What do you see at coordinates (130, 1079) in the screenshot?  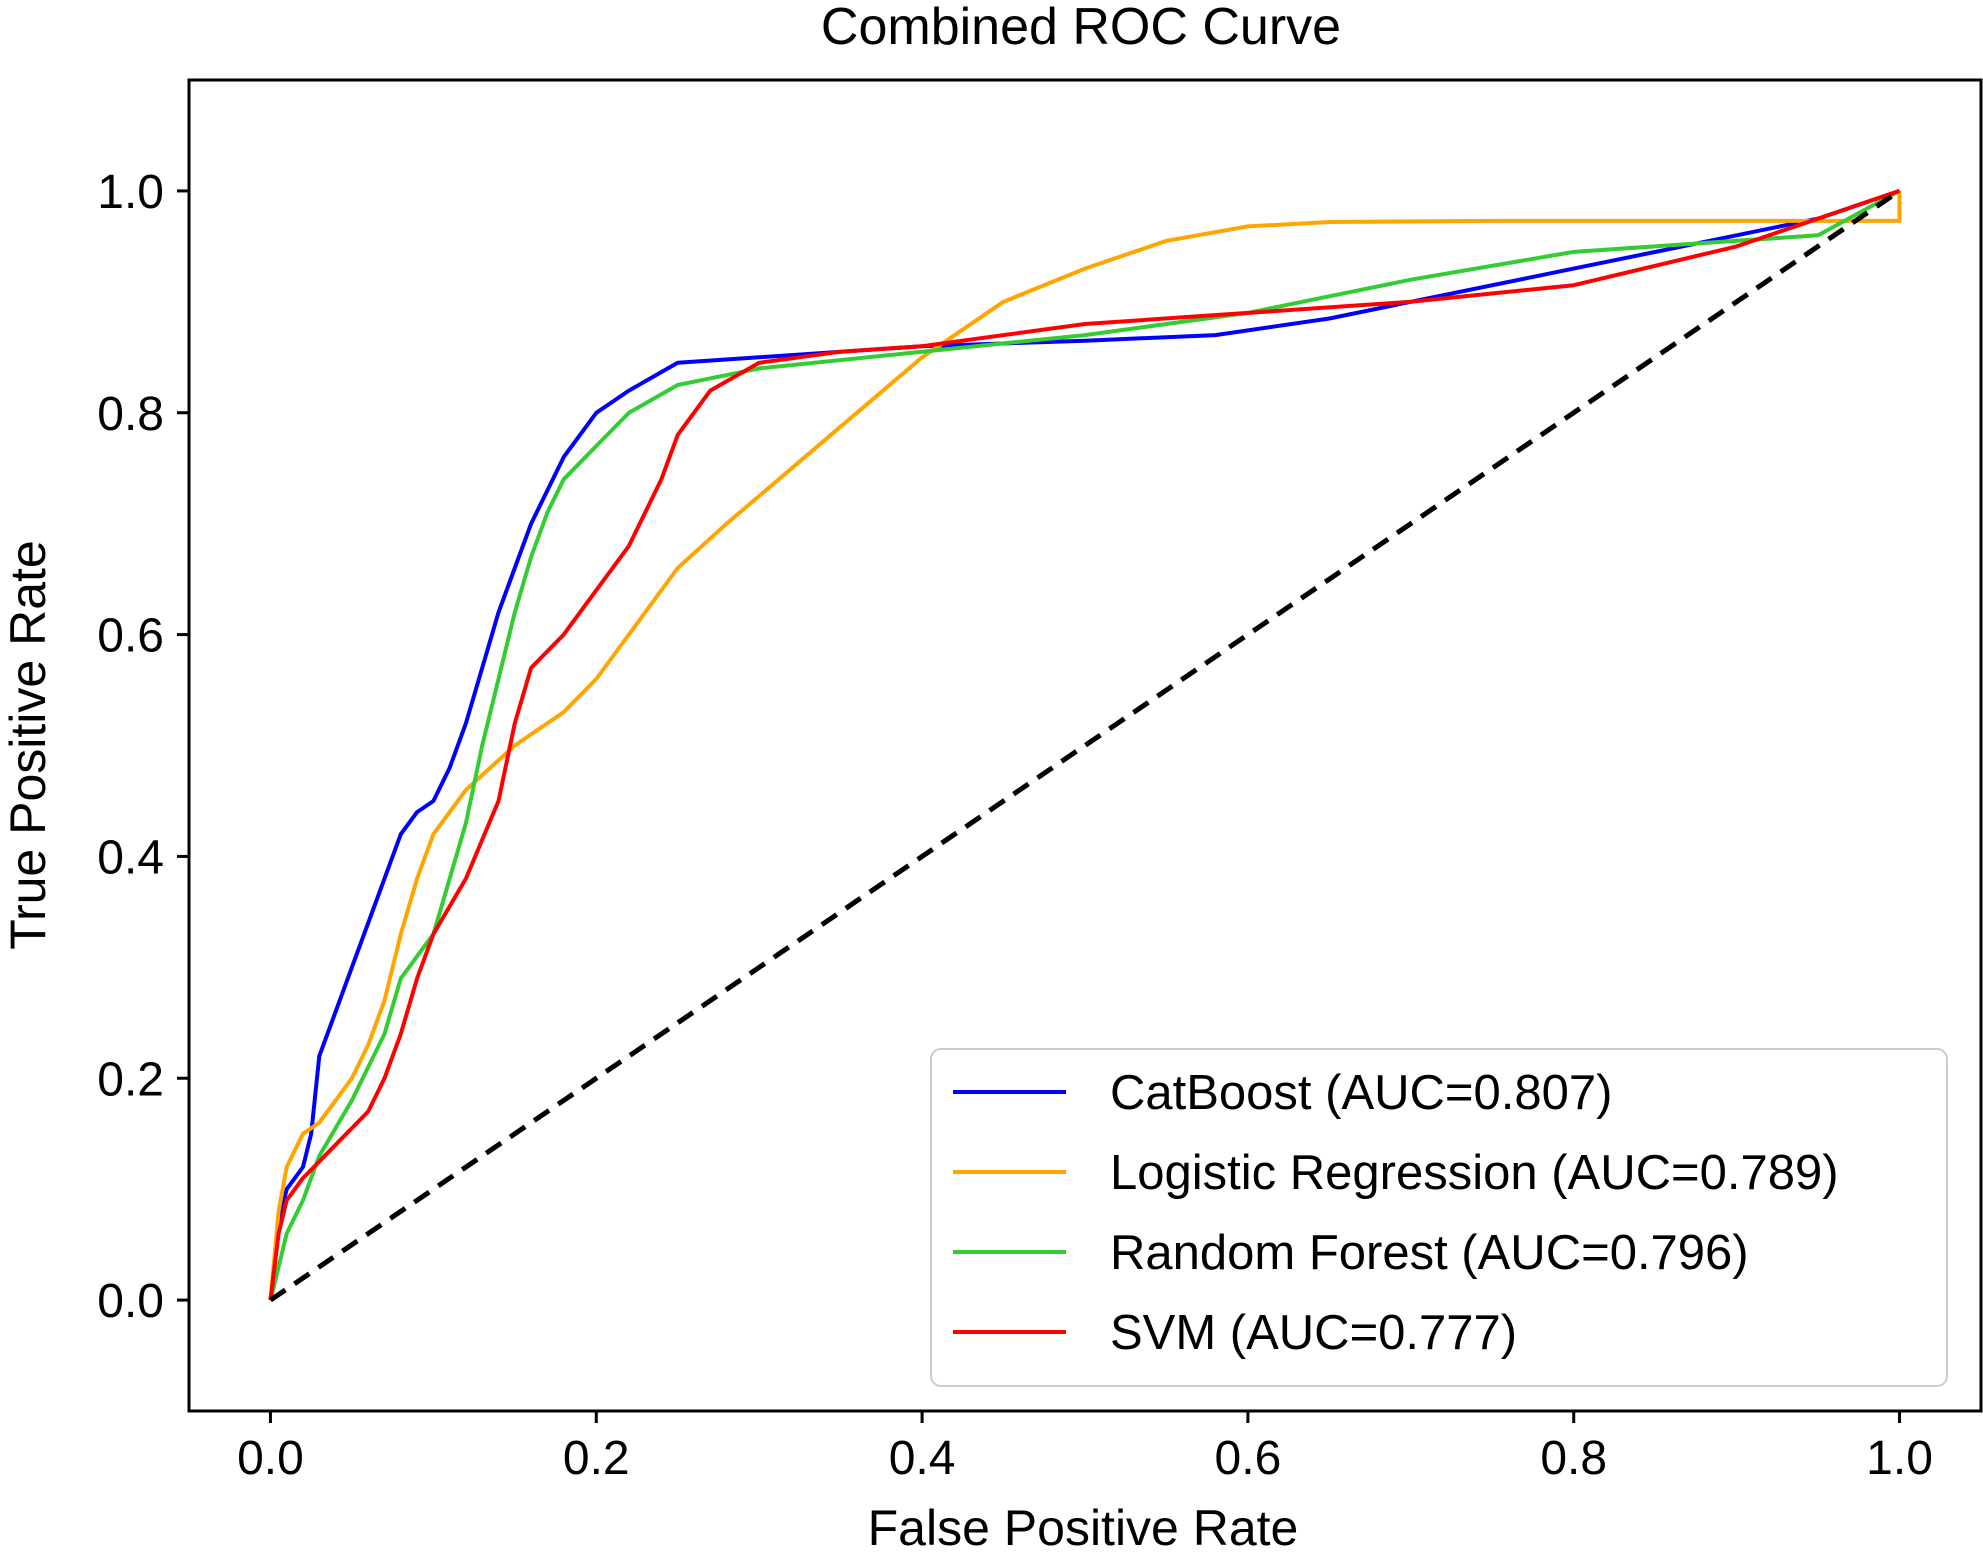 I see `y-tick-label: 0.2` at bounding box center [130, 1079].